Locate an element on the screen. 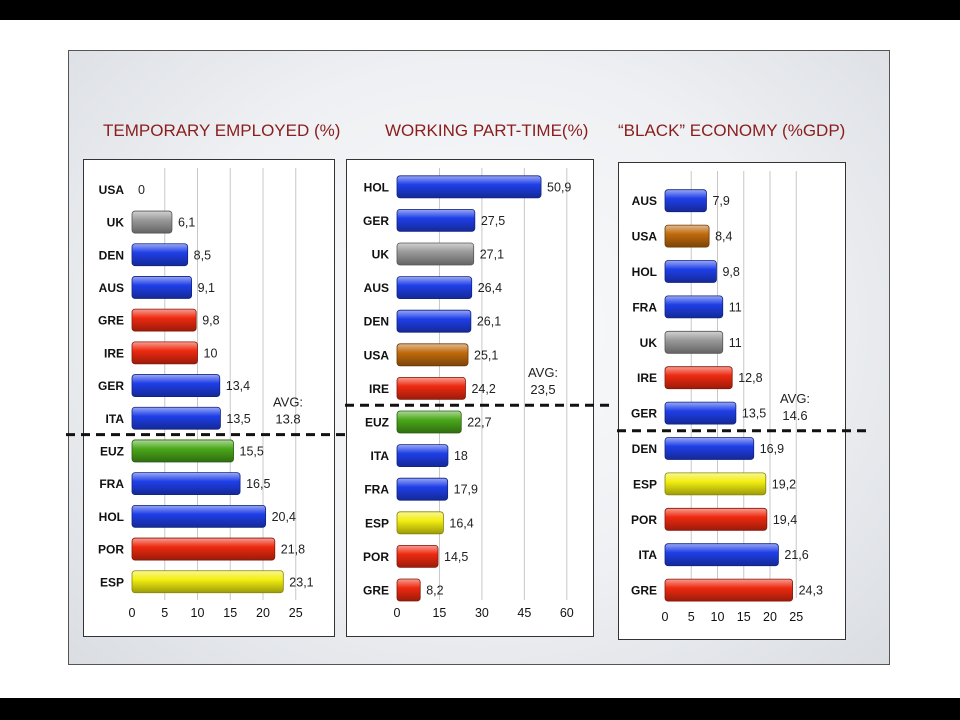 The width and height of the screenshot is (960, 720). value-label: 24,2 is located at coordinates (483, 389).